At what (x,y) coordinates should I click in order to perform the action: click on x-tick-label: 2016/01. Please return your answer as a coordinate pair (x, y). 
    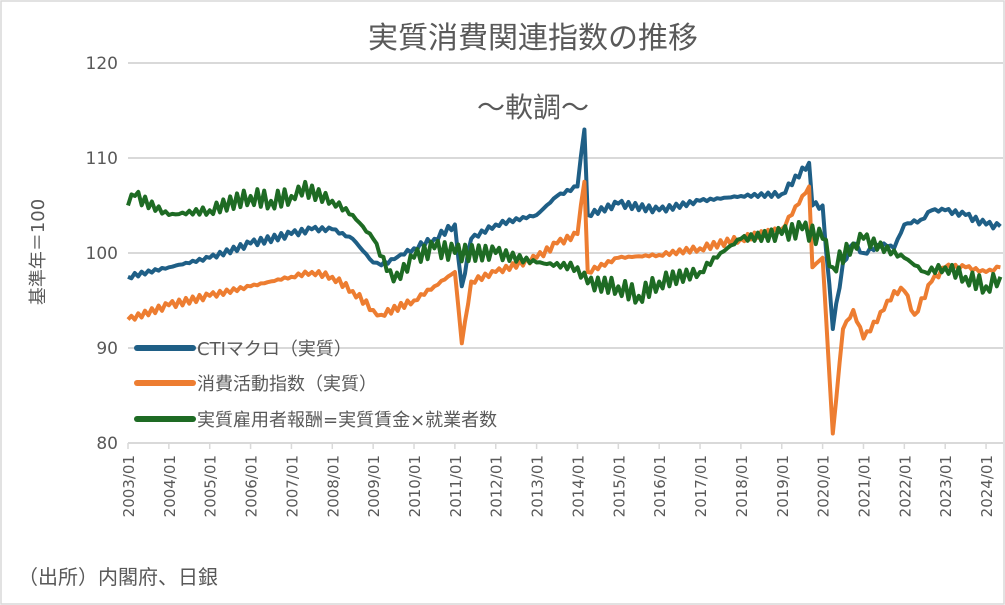
    Looking at the image, I should click on (660, 486).